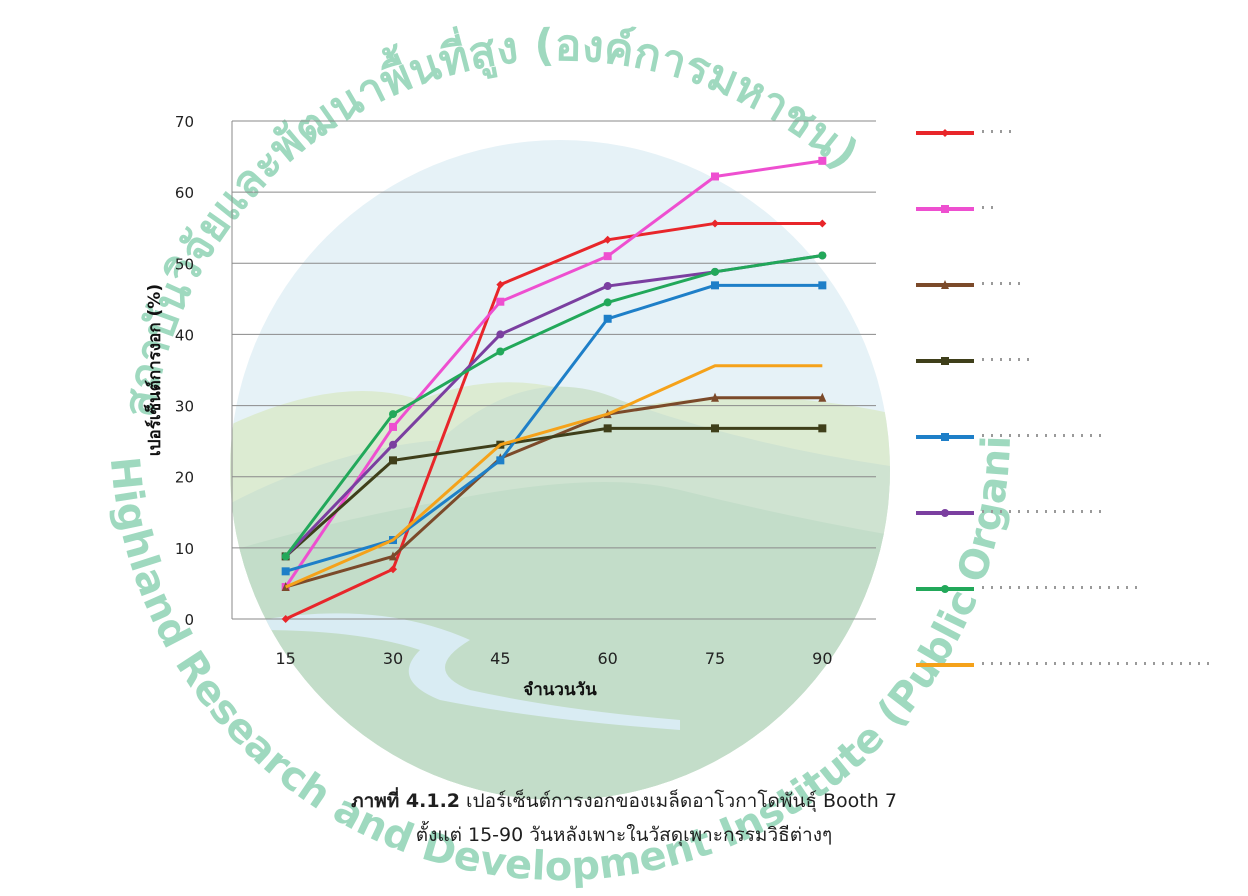 This screenshot has width=1248, height=896. I want to click on x-tick-label: 75, so click(715, 658).